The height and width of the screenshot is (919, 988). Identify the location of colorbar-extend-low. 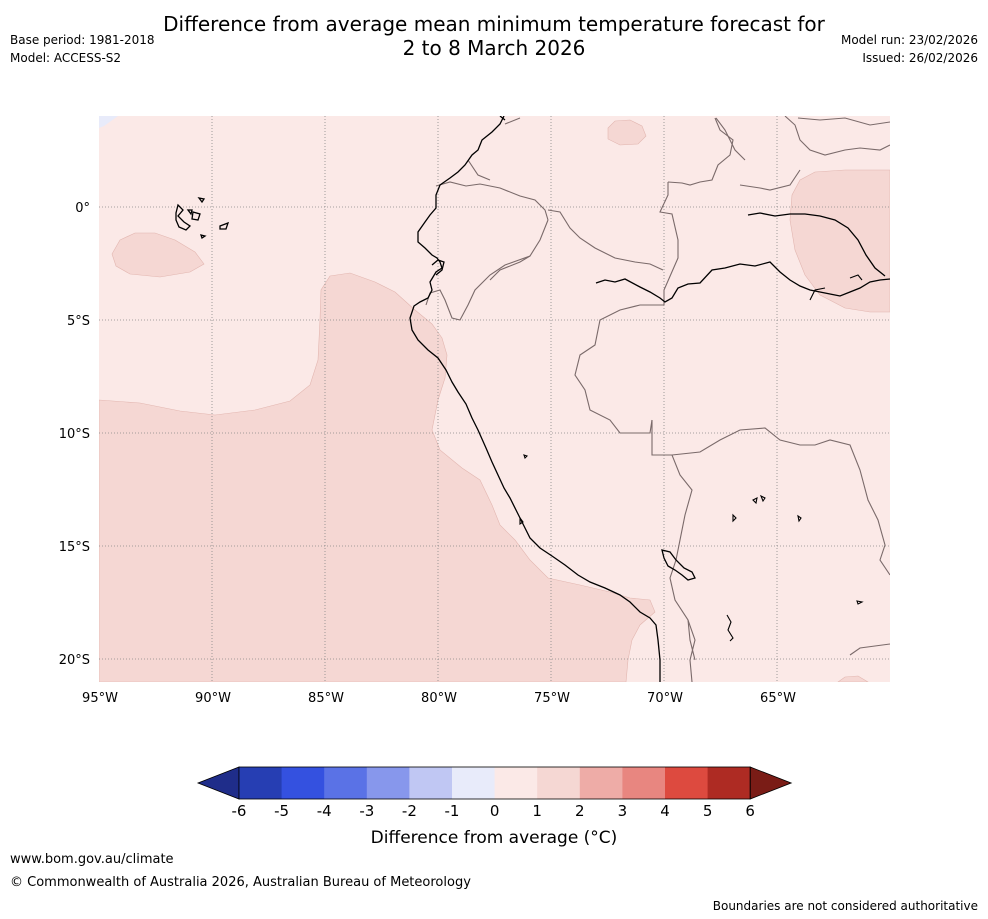
(218, 783).